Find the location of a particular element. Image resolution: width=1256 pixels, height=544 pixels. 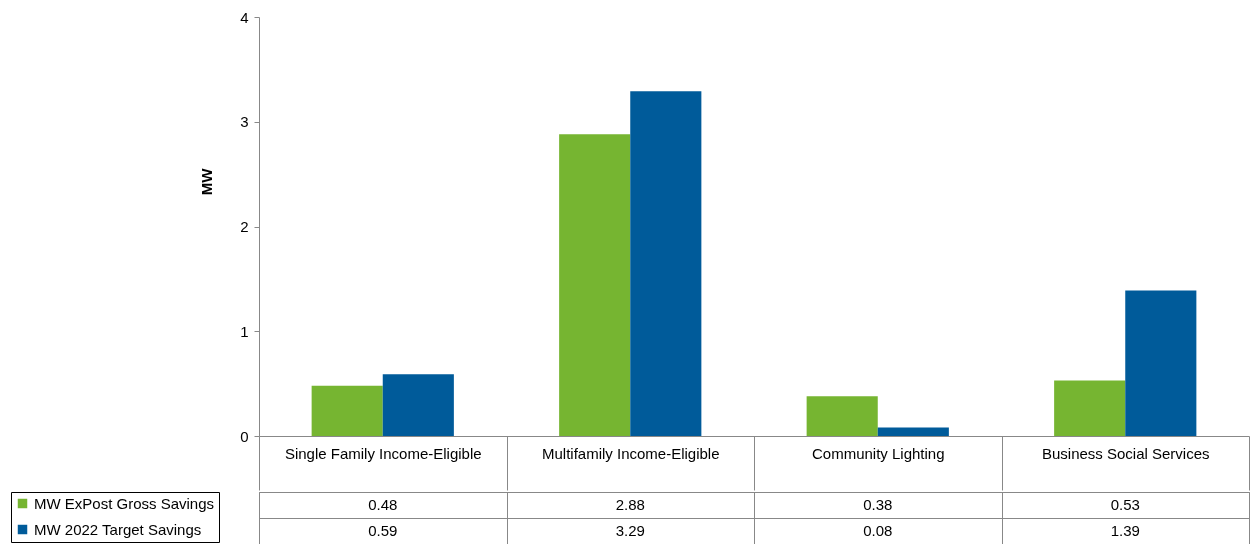

y-tick-label: 0 is located at coordinates (244, 436).